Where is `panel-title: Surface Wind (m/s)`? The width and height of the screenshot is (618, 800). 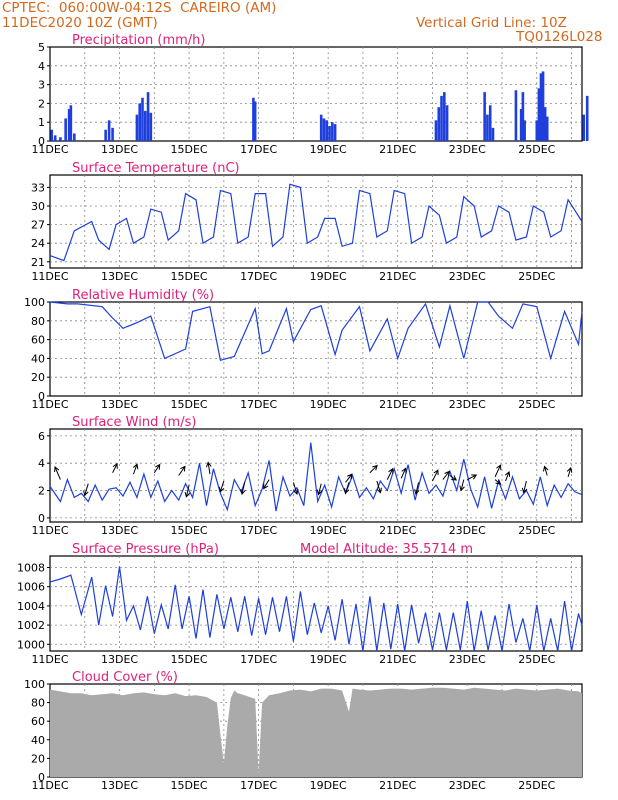 panel-title: Surface Wind (m/s) is located at coordinates (134, 422).